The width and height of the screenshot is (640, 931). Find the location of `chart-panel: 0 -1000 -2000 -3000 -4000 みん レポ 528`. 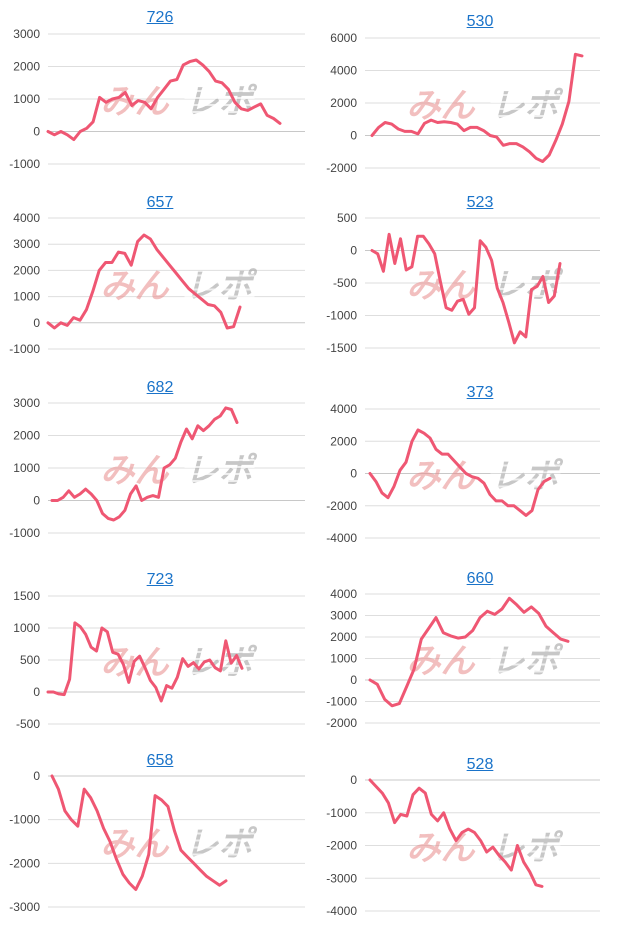

chart-panel: 0 -1000 -2000 -3000 -4000 みん レポ 528 is located at coordinates (480, 843).